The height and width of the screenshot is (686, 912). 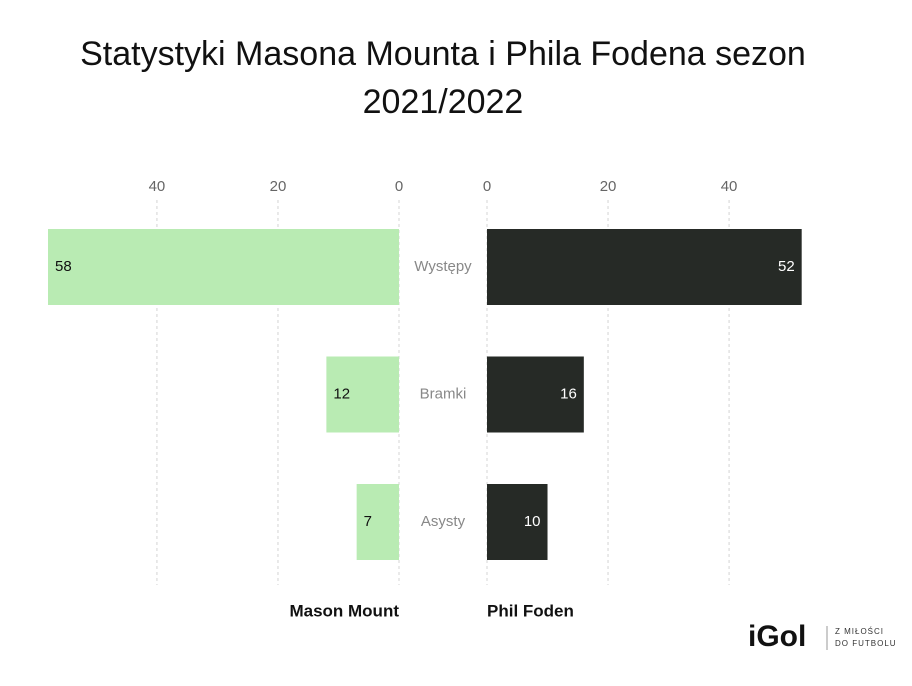 What do you see at coordinates (443, 266) in the screenshot?
I see `category-label: Występy` at bounding box center [443, 266].